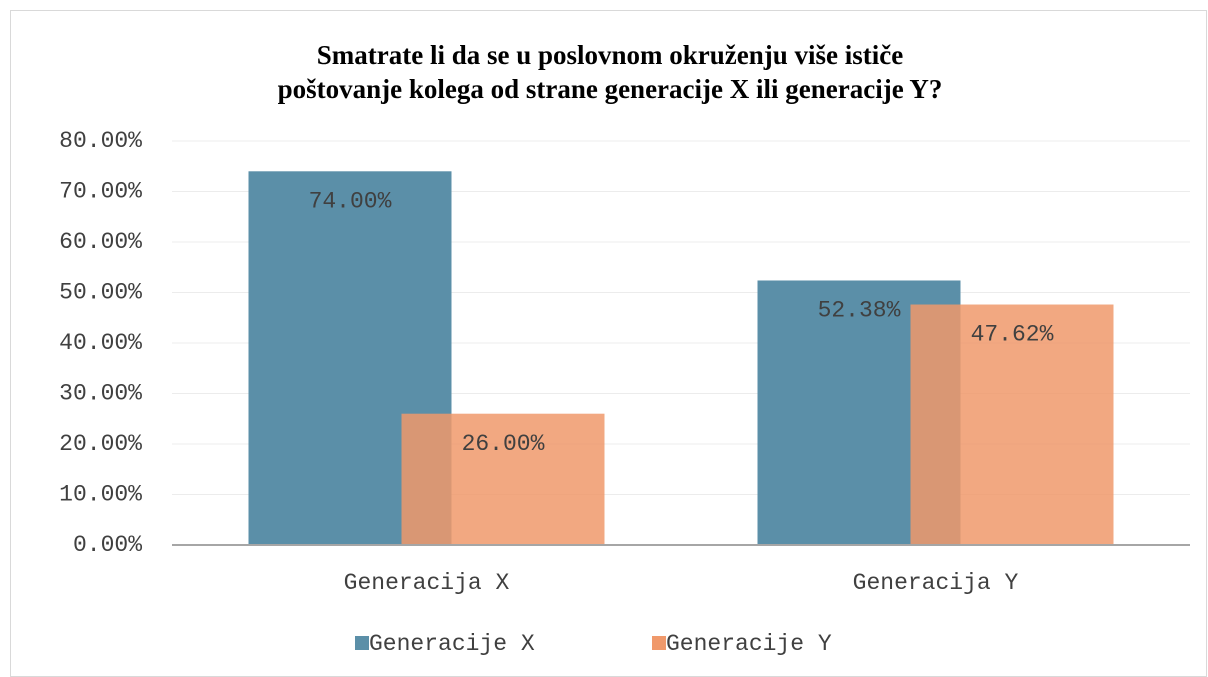 The width and height of the screenshot is (1208, 677). What do you see at coordinates (452, 644) in the screenshot?
I see `legend-label: Generacije X` at bounding box center [452, 644].